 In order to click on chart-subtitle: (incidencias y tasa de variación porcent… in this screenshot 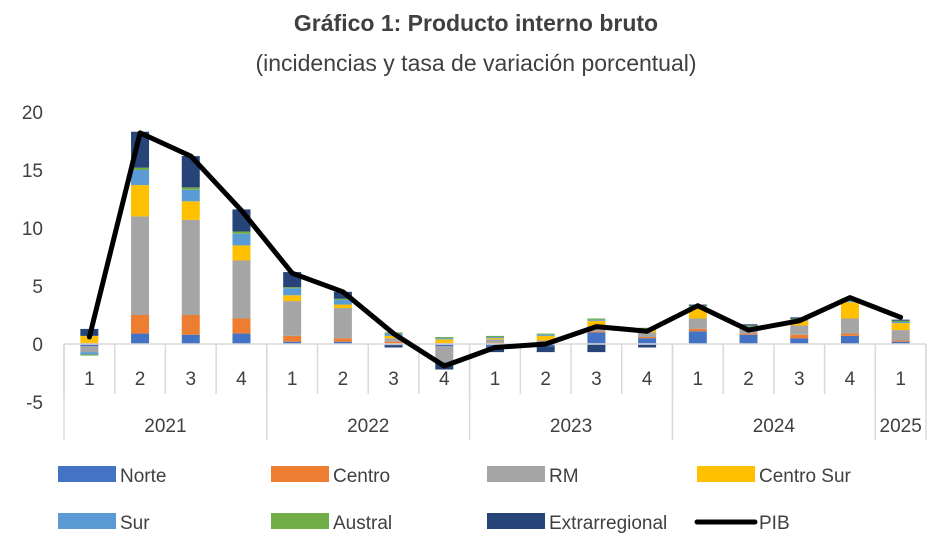, I will do `click(475, 63)`.